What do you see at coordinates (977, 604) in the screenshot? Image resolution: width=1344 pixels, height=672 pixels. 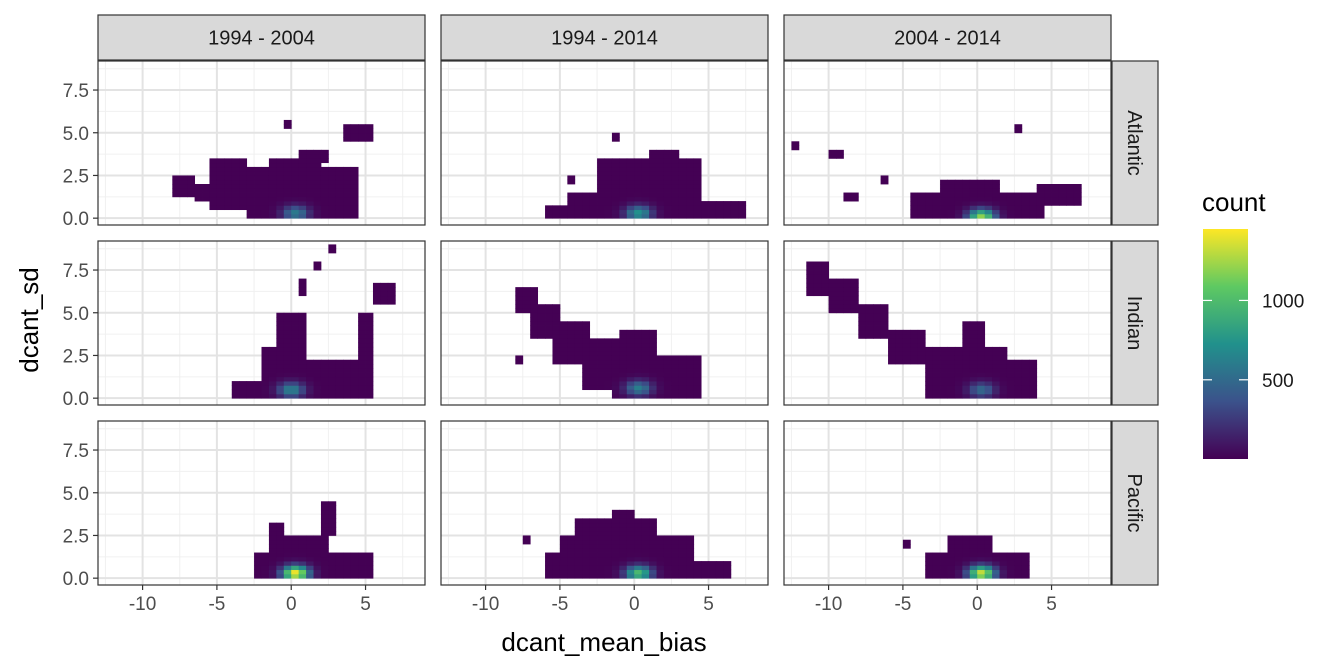 I see `x-tick-label: 0` at bounding box center [977, 604].